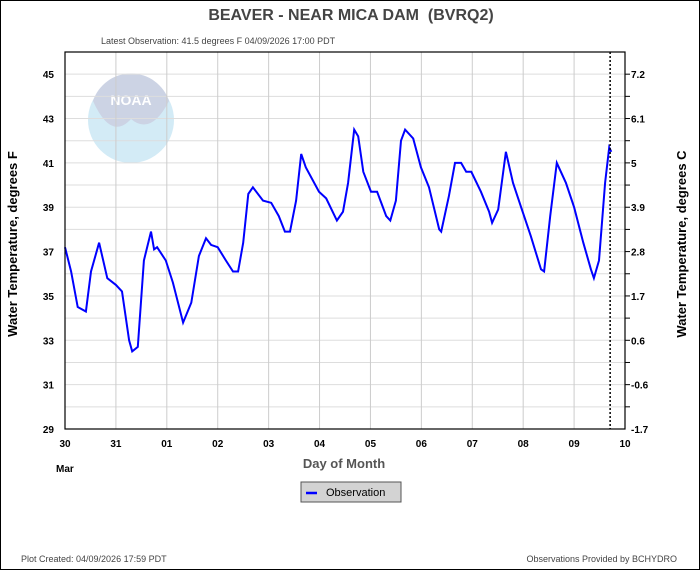 The height and width of the screenshot is (570, 700). Describe the element at coordinates (575, 444) in the screenshot. I see `x-tick-label: 09` at that location.